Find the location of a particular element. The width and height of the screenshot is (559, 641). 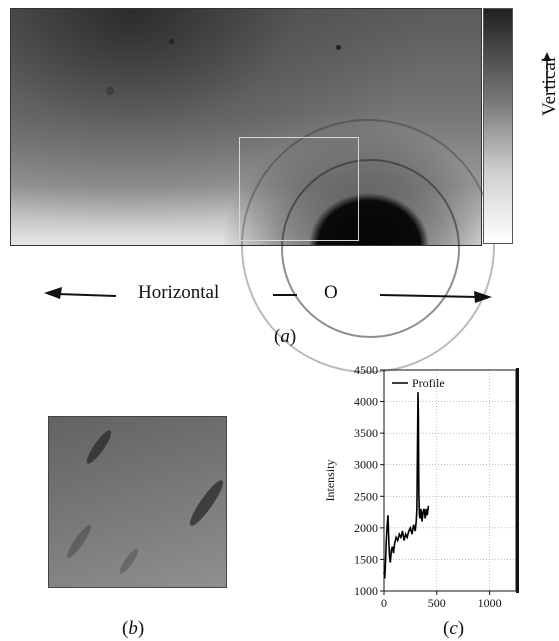

y-tick-label: 1500 is located at coordinates (366, 559).